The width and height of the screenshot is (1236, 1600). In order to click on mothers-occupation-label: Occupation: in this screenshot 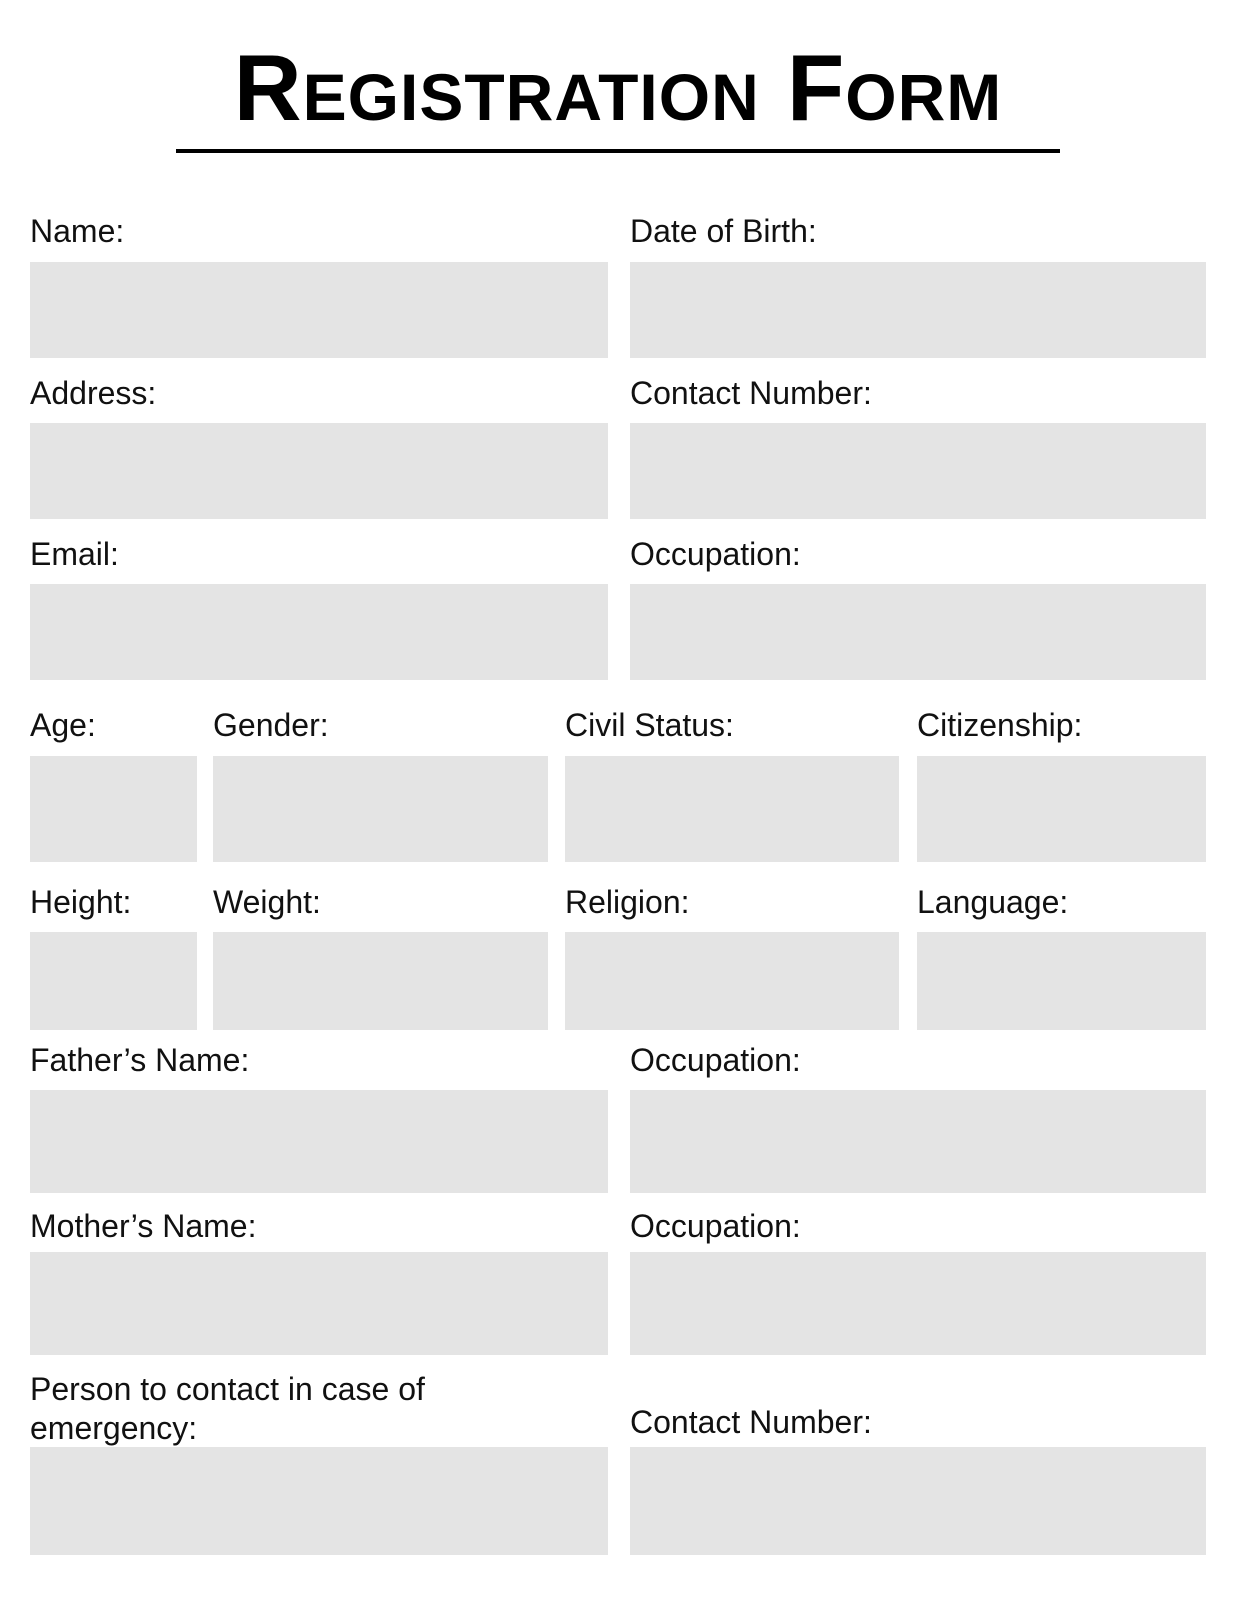, I will do `click(715, 1226)`.